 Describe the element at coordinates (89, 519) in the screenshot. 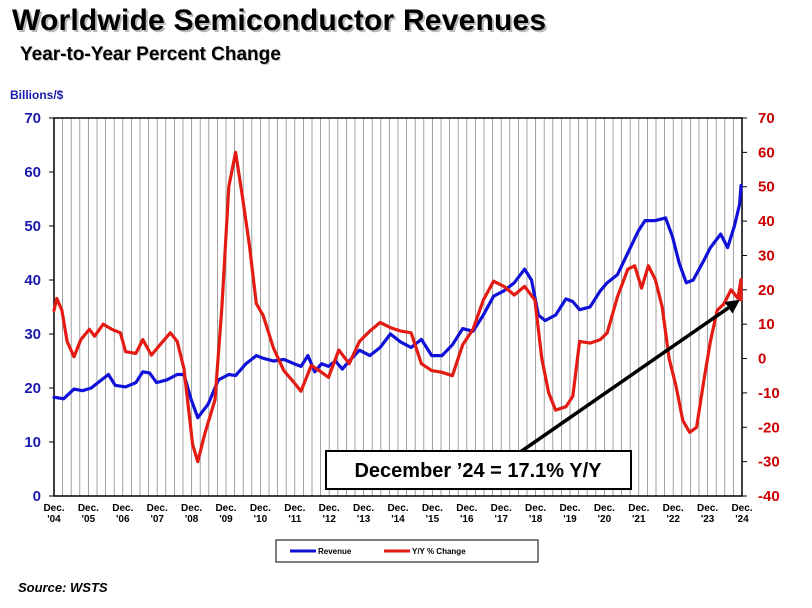

I see `x-tick-label-year: '05` at that location.